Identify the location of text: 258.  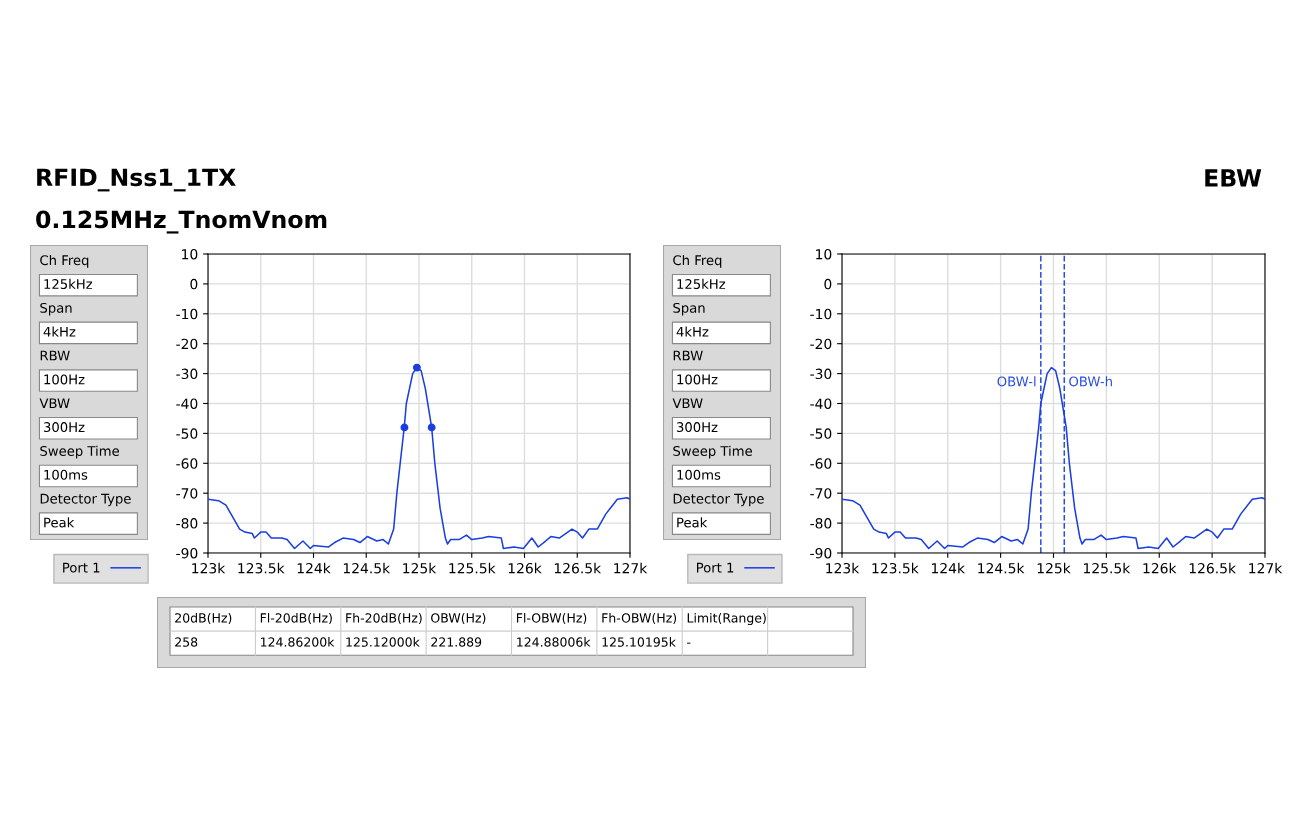
(186, 642).